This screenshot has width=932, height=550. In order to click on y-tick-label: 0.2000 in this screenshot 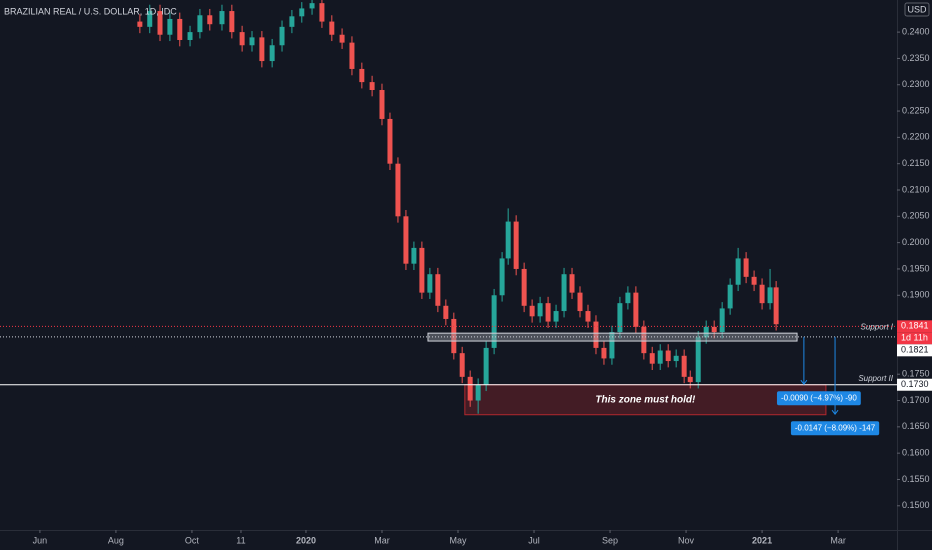, I will do `click(916, 242)`.